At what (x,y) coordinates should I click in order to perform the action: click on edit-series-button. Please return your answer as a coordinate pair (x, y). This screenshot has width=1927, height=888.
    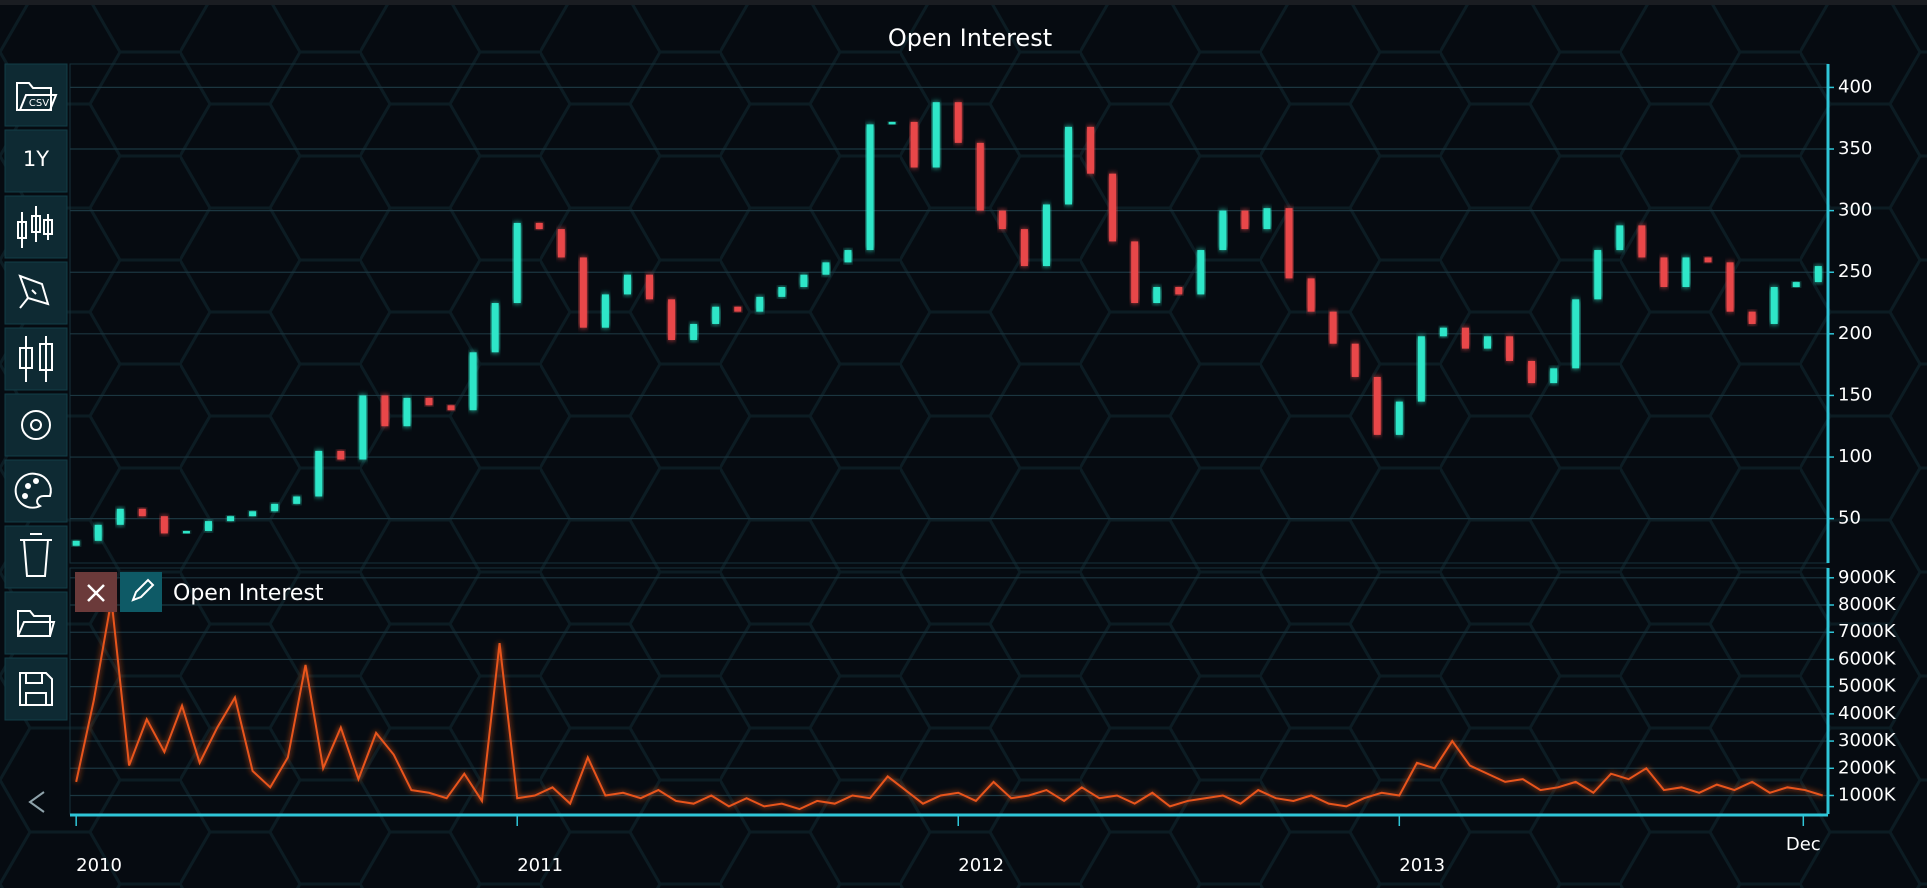
    Looking at the image, I should click on (141, 592).